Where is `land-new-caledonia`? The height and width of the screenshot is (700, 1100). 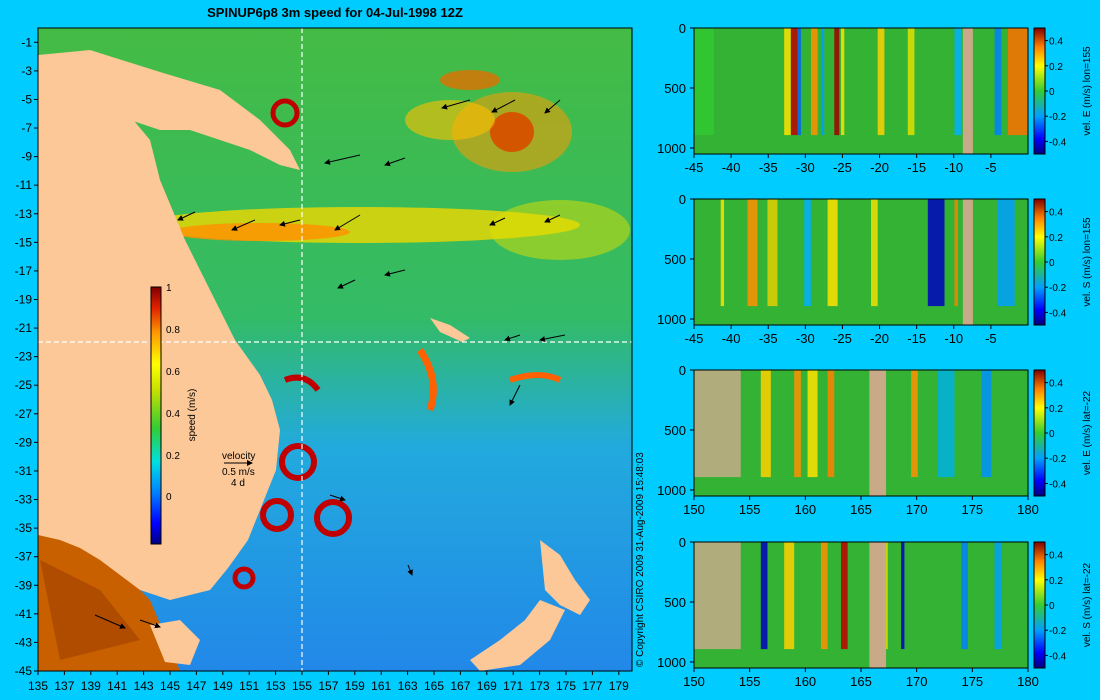
land-new-caledonia is located at coordinates (450, 330).